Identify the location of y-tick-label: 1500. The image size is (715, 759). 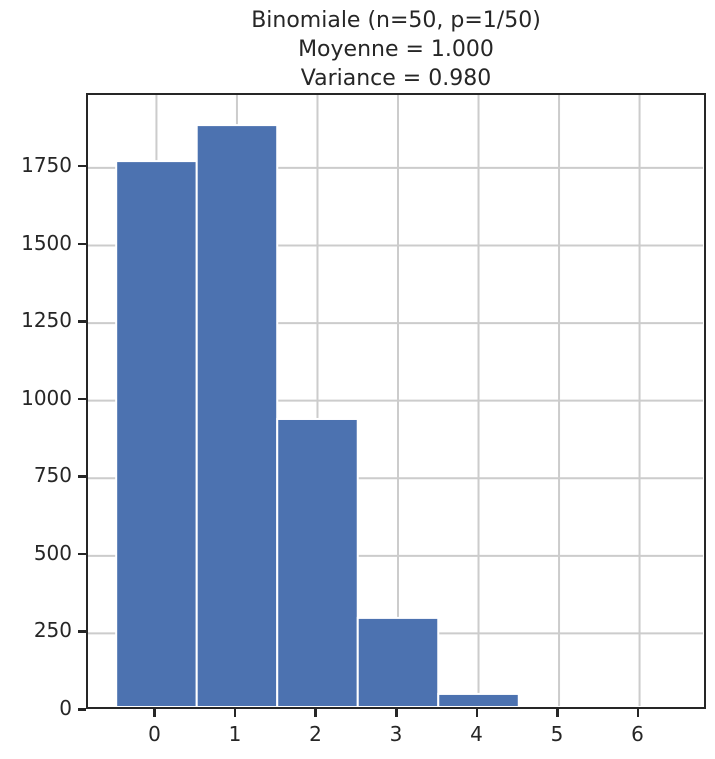
(46, 242).